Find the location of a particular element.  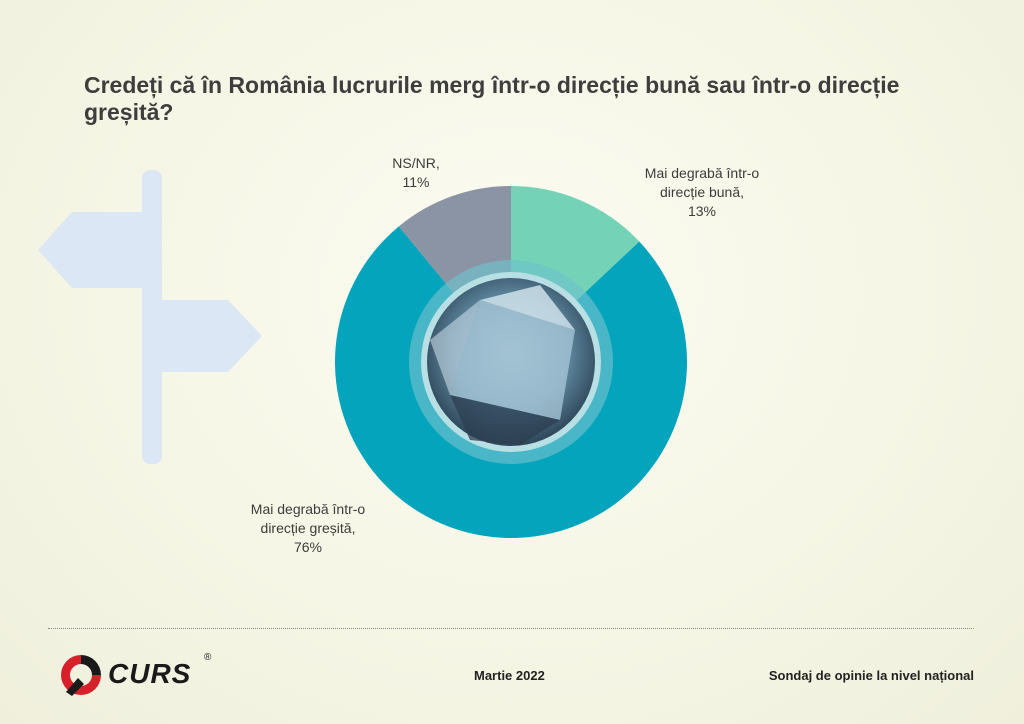

slice-label-wrong: Mai degrabă într-o direcție greșită, 76% is located at coordinates (308, 528).